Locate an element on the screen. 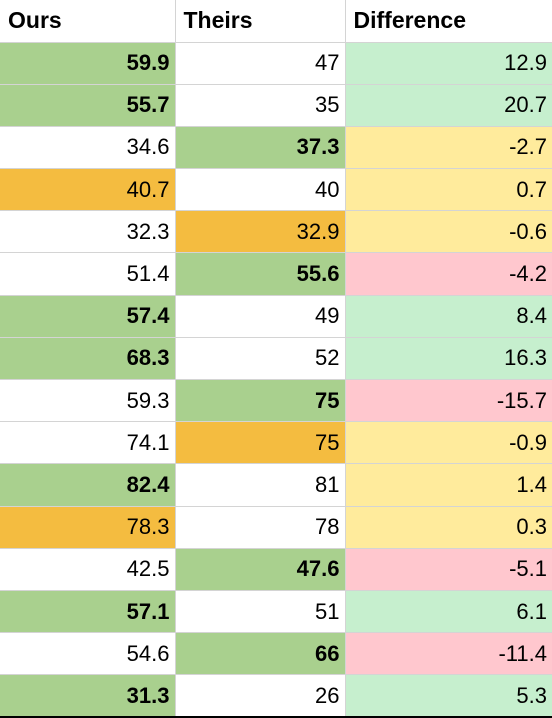 Image resolution: width=552 pixels, height=718 pixels. header-row: Ours Theirs Difference is located at coordinates (276, 21).